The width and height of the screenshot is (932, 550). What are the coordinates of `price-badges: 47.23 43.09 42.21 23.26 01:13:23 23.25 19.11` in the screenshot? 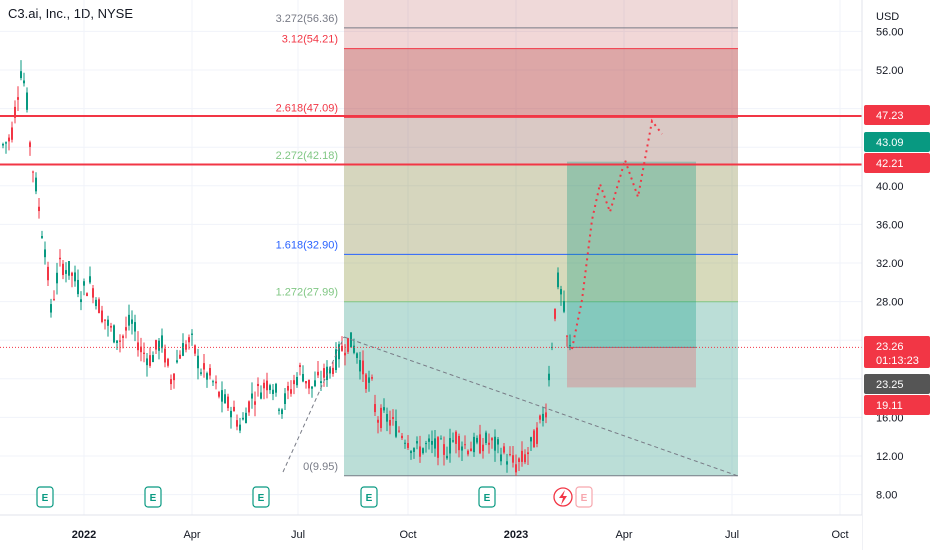 It's located at (897, 260).